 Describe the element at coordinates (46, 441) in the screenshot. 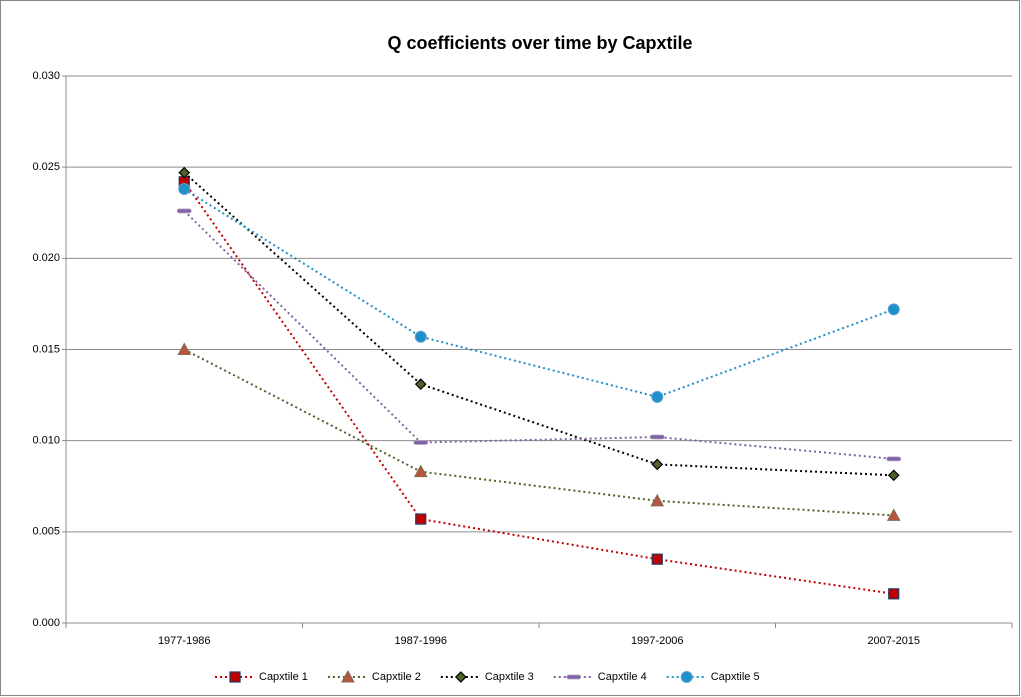

I see `y-tick-label: 0.010` at that location.